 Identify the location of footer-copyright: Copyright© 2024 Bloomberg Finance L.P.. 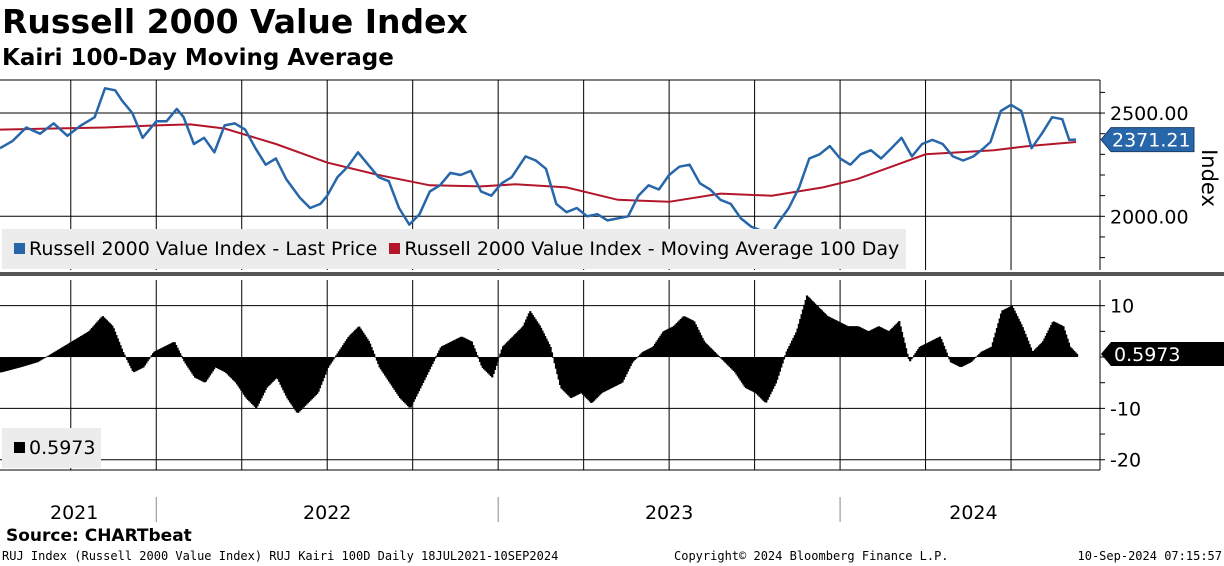
(811, 556).